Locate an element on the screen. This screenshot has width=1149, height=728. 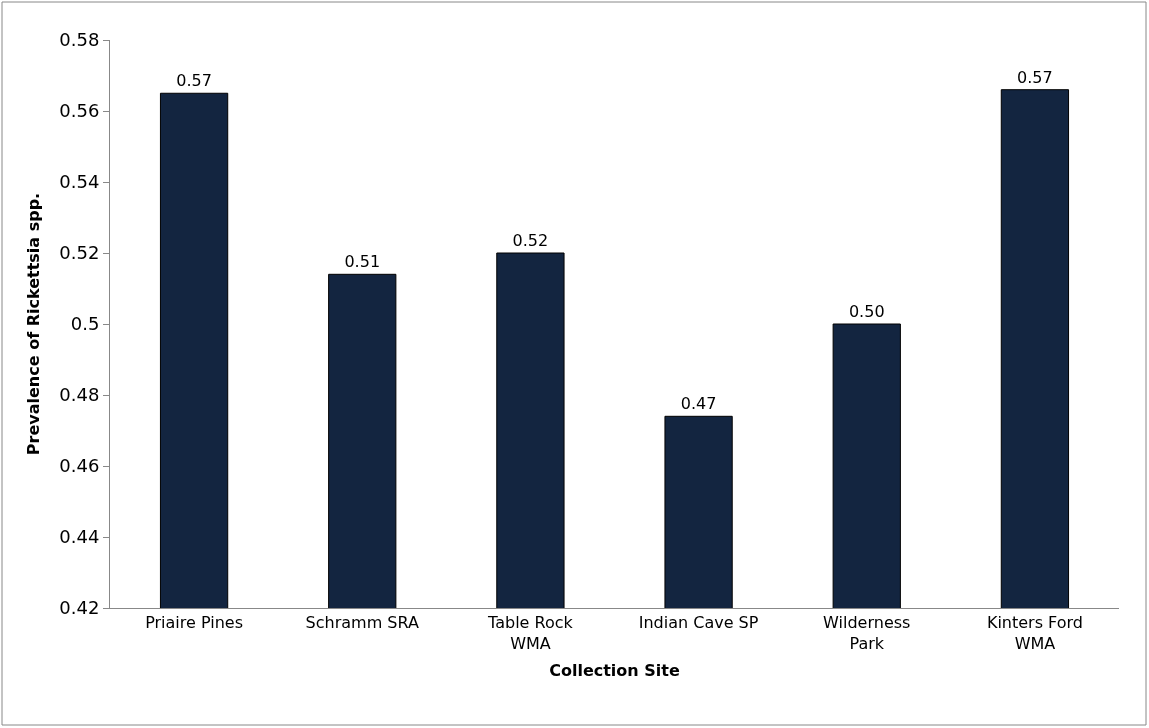
data-label: 0.51 is located at coordinates (362, 262).